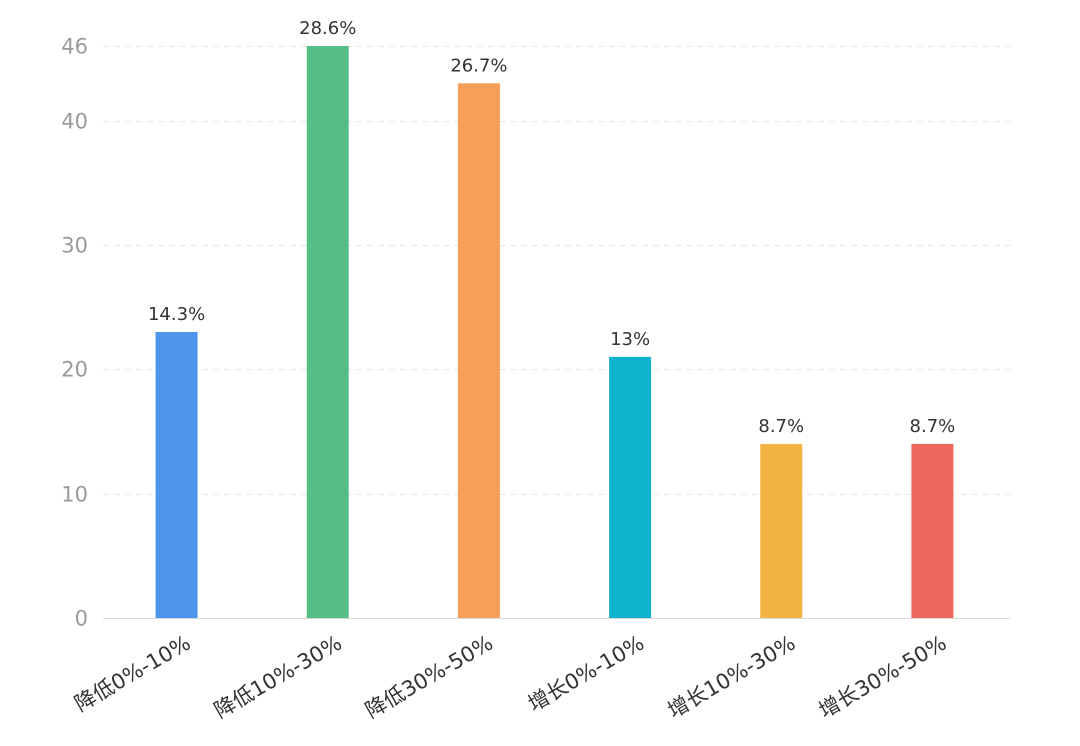 This screenshot has width=1080, height=746. I want to click on data-label-4: 13%, so click(630, 339).